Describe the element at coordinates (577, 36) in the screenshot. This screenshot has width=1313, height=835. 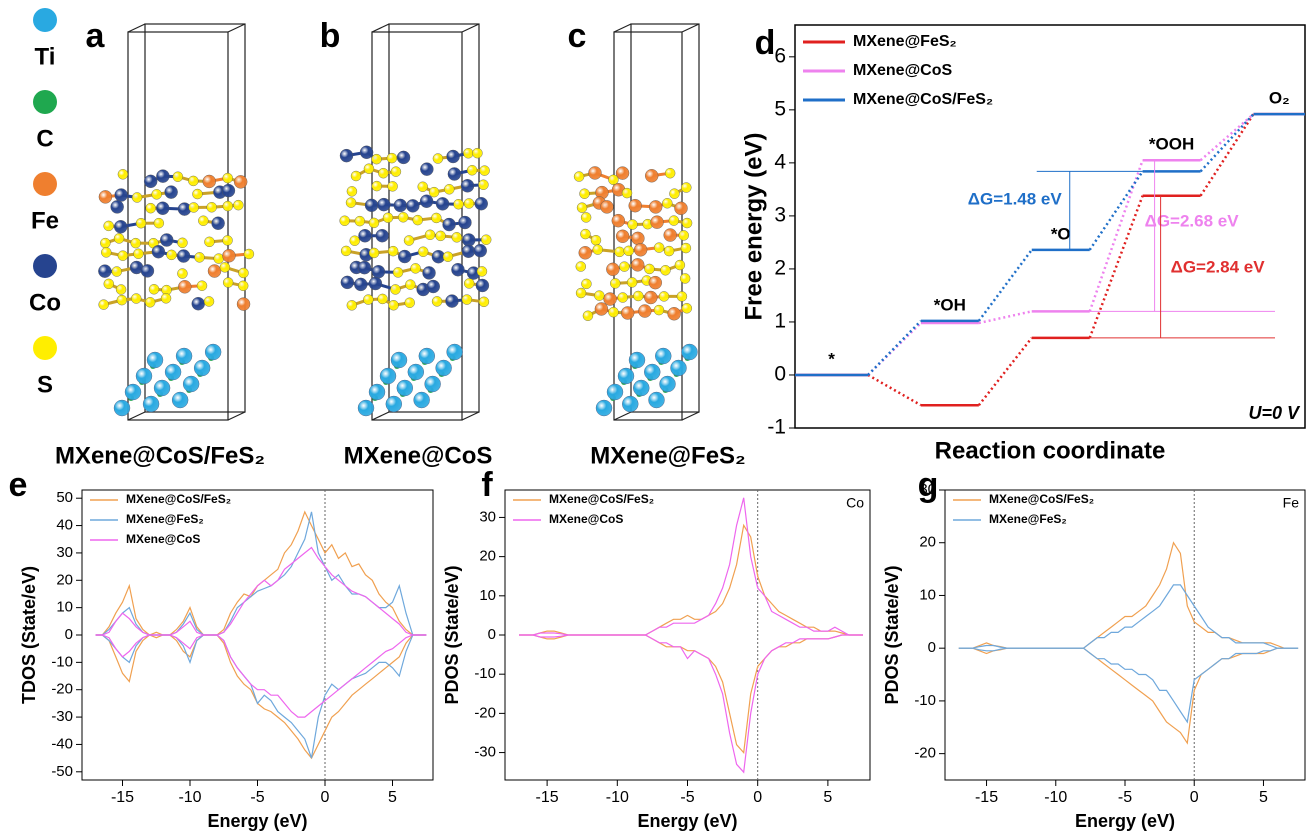
I see `panel-letter: c` at that location.